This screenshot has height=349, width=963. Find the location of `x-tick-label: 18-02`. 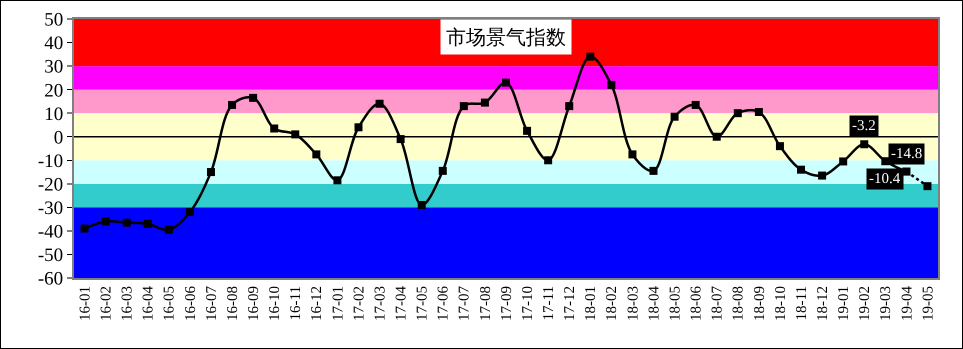

x-tick-label: 18-02 is located at coordinates (612, 303).